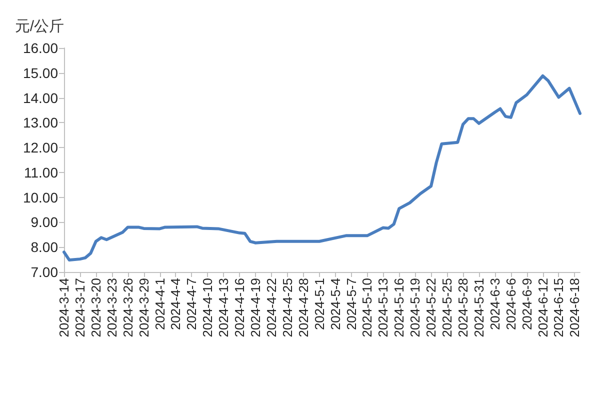 This screenshot has height=400, width=600. I want to click on x-tick-label: 2024-3-23, so click(112, 308).